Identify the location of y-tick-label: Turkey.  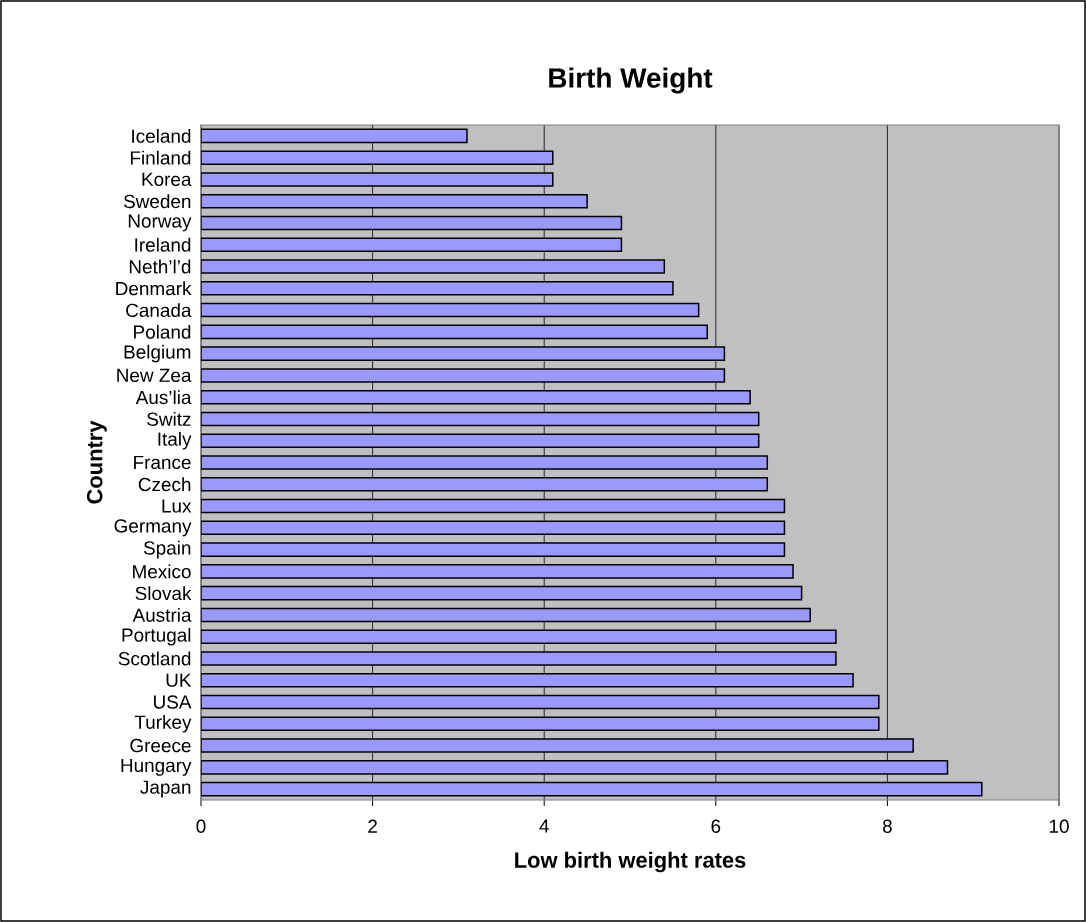
(163, 723).